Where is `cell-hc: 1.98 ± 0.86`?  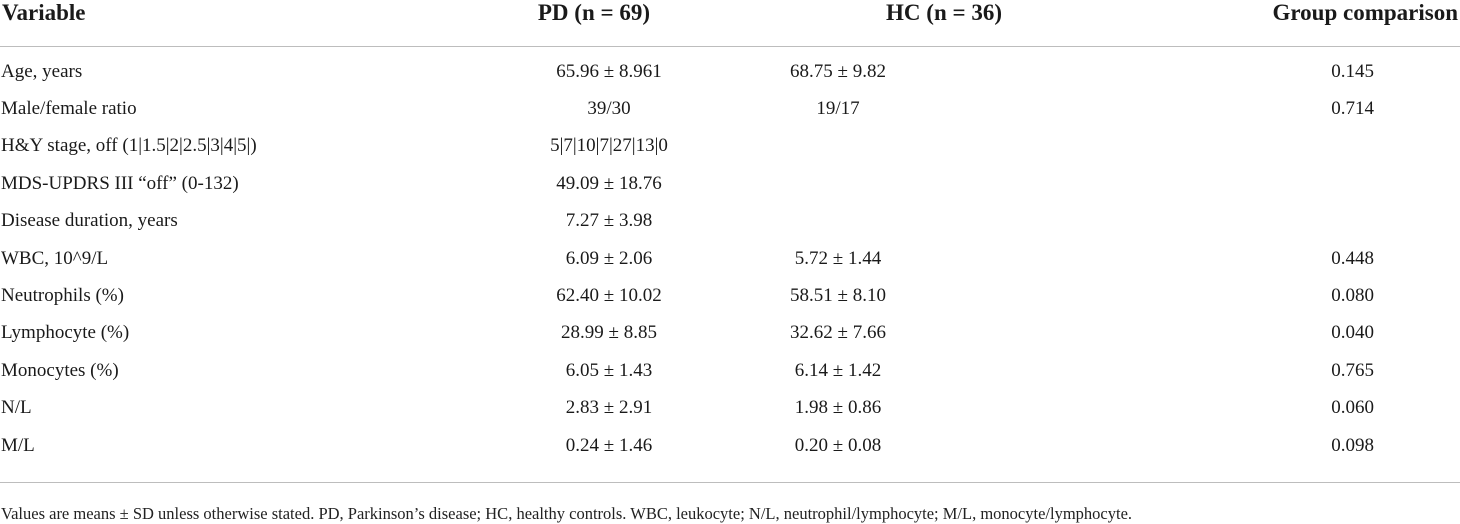 cell-hc: 1.98 ± 0.86 is located at coordinates (940, 408).